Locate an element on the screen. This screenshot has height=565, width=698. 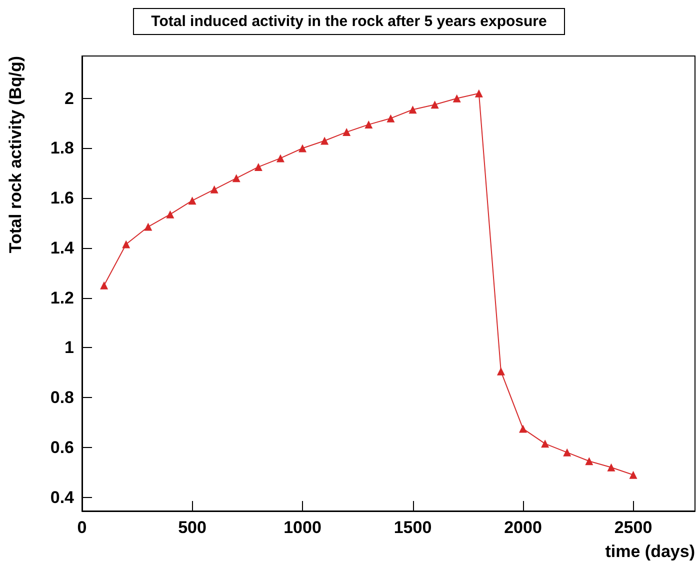
y-tick-label: 0.4 is located at coordinates (62, 497).